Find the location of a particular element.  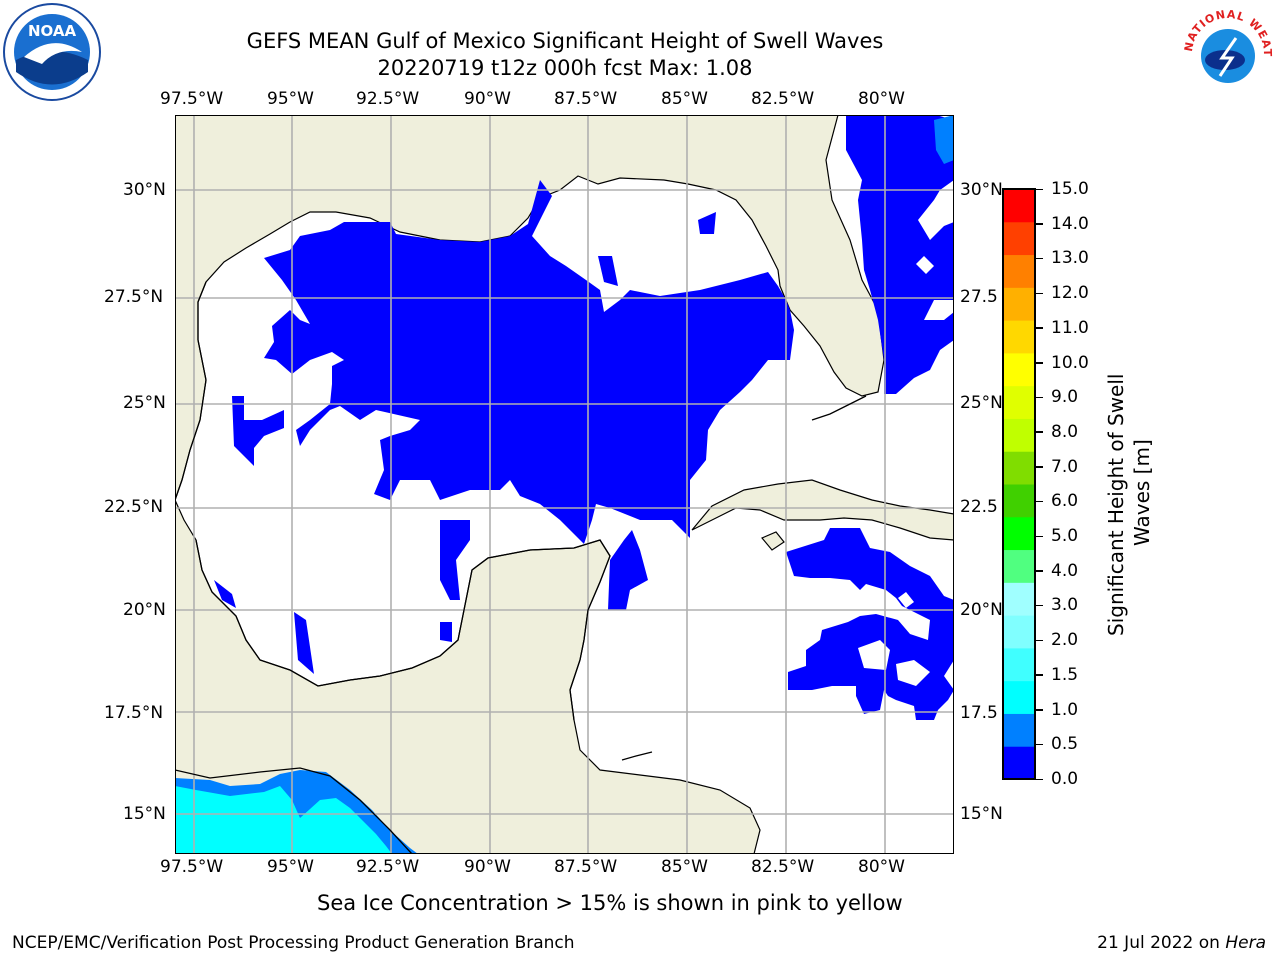

nws-logo-icon: NATIONAL WEATHER SERVICE is located at coordinates (1225, 51).